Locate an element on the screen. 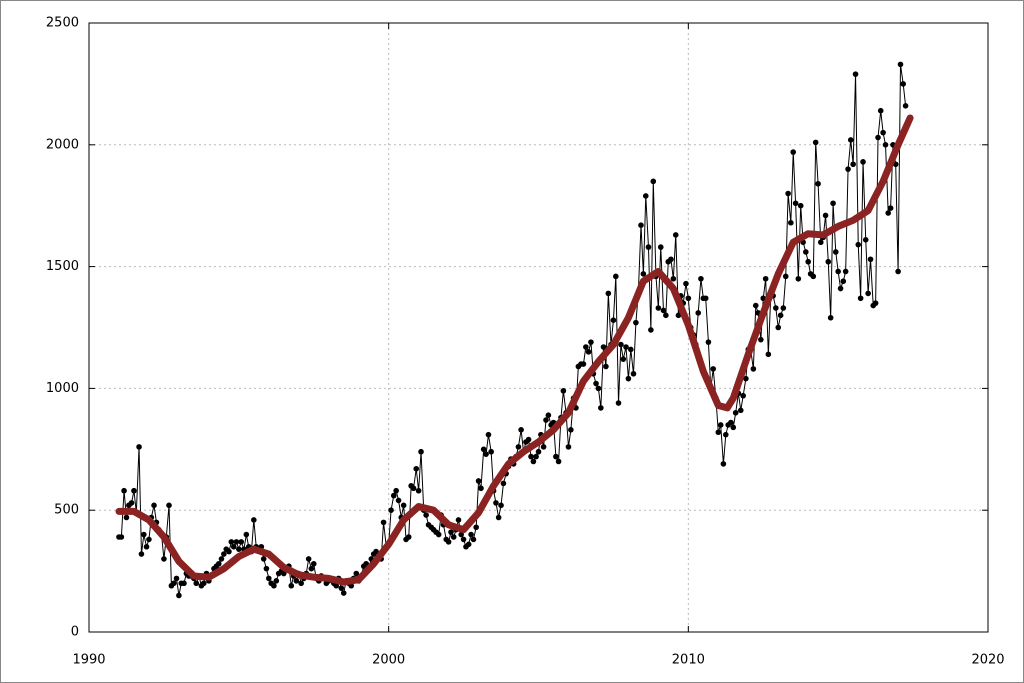 The image size is (1024, 683). y-tick-label: 2500 is located at coordinates (62, 23).